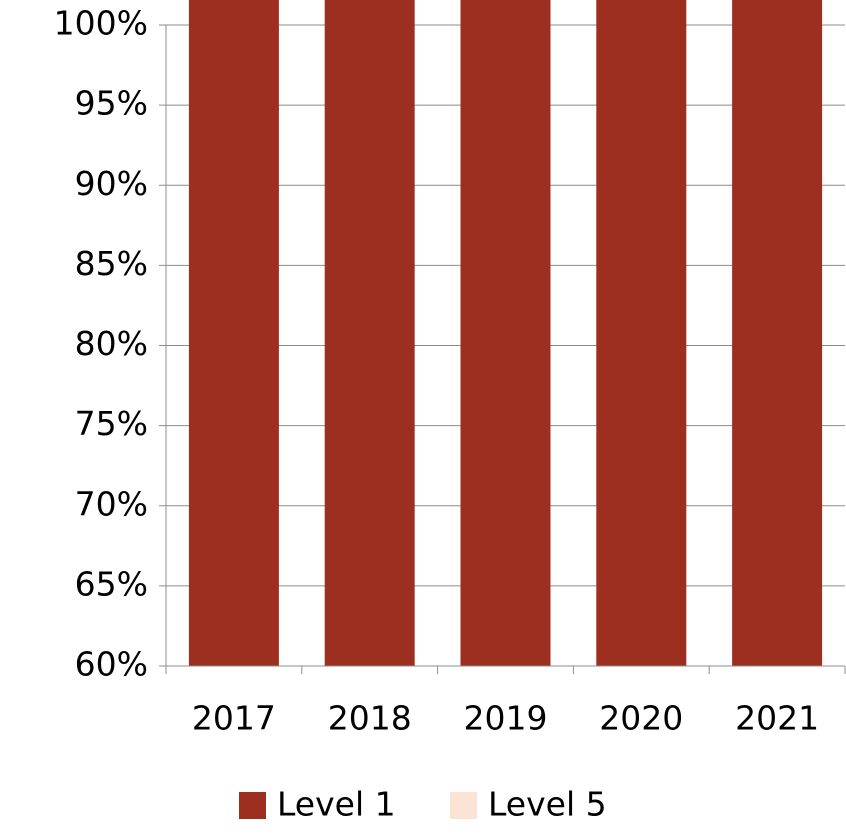  What do you see at coordinates (506, 718) in the screenshot?
I see `x-tick-label: 2019` at bounding box center [506, 718].